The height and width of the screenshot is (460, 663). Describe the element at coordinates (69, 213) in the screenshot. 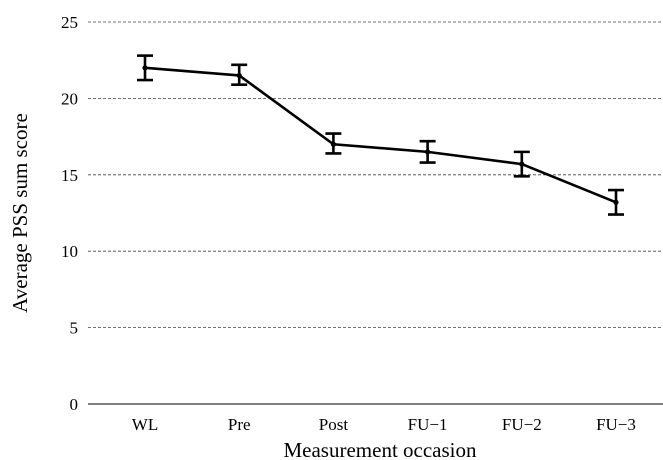

I see `y-axis: 0 5 10 15 20 25` at that location.